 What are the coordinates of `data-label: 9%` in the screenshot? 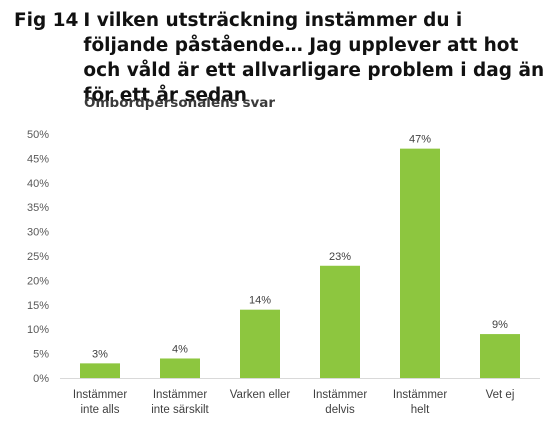 It's located at (500, 325).